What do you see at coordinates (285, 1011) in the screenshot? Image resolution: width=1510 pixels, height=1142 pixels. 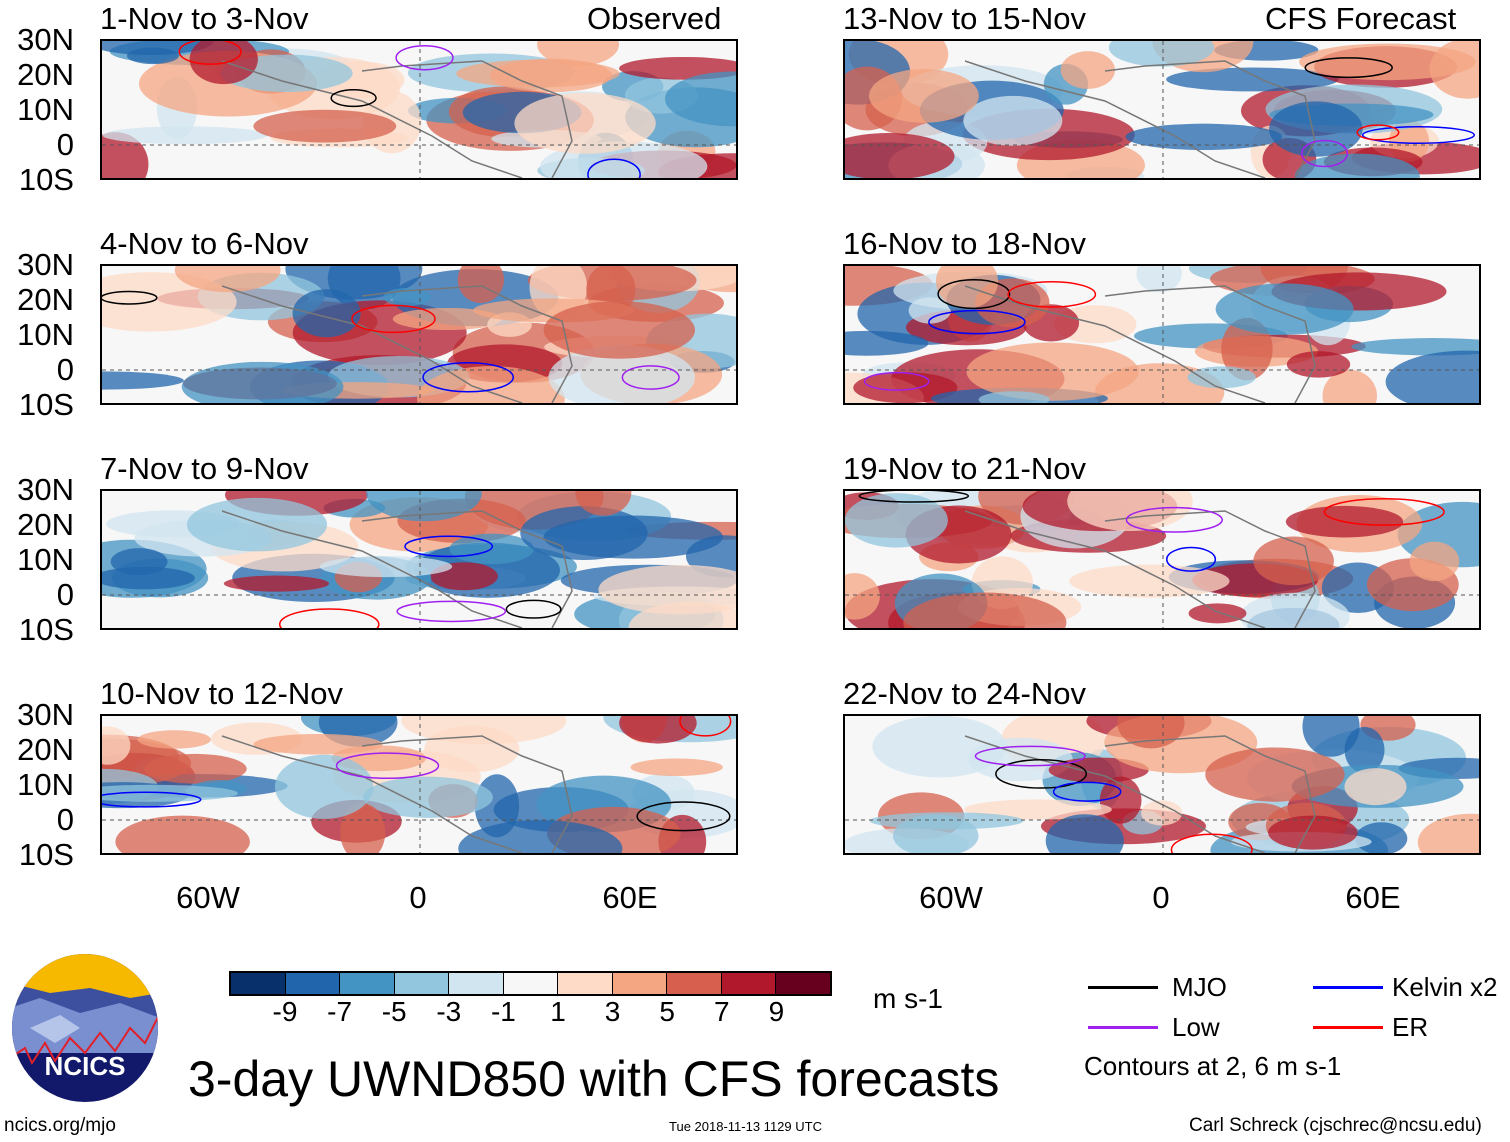 I see `colorbar-label: -9` at bounding box center [285, 1011].